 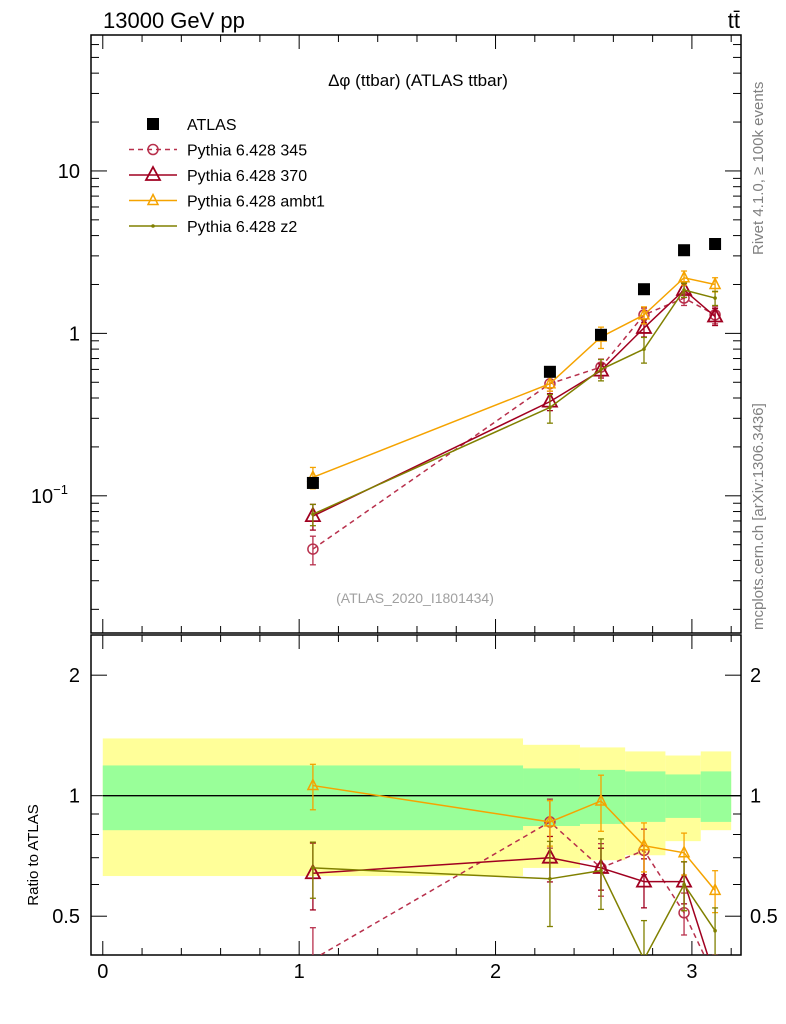 What do you see at coordinates (242, 227) in the screenshot?
I see `legend-label: Pythia 6.428 z2` at bounding box center [242, 227].